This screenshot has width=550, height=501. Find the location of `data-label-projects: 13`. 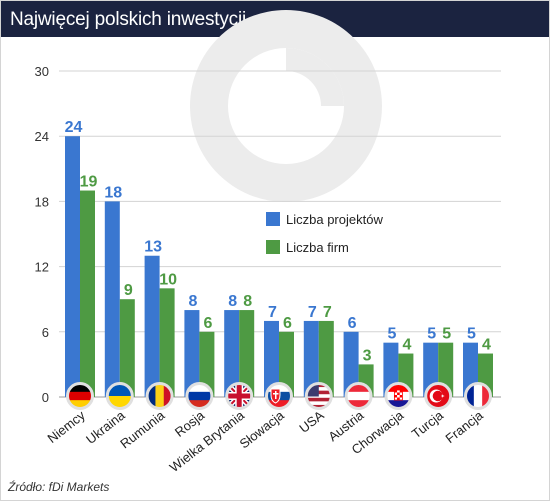

data-label-projects: 13 is located at coordinates (153, 247).